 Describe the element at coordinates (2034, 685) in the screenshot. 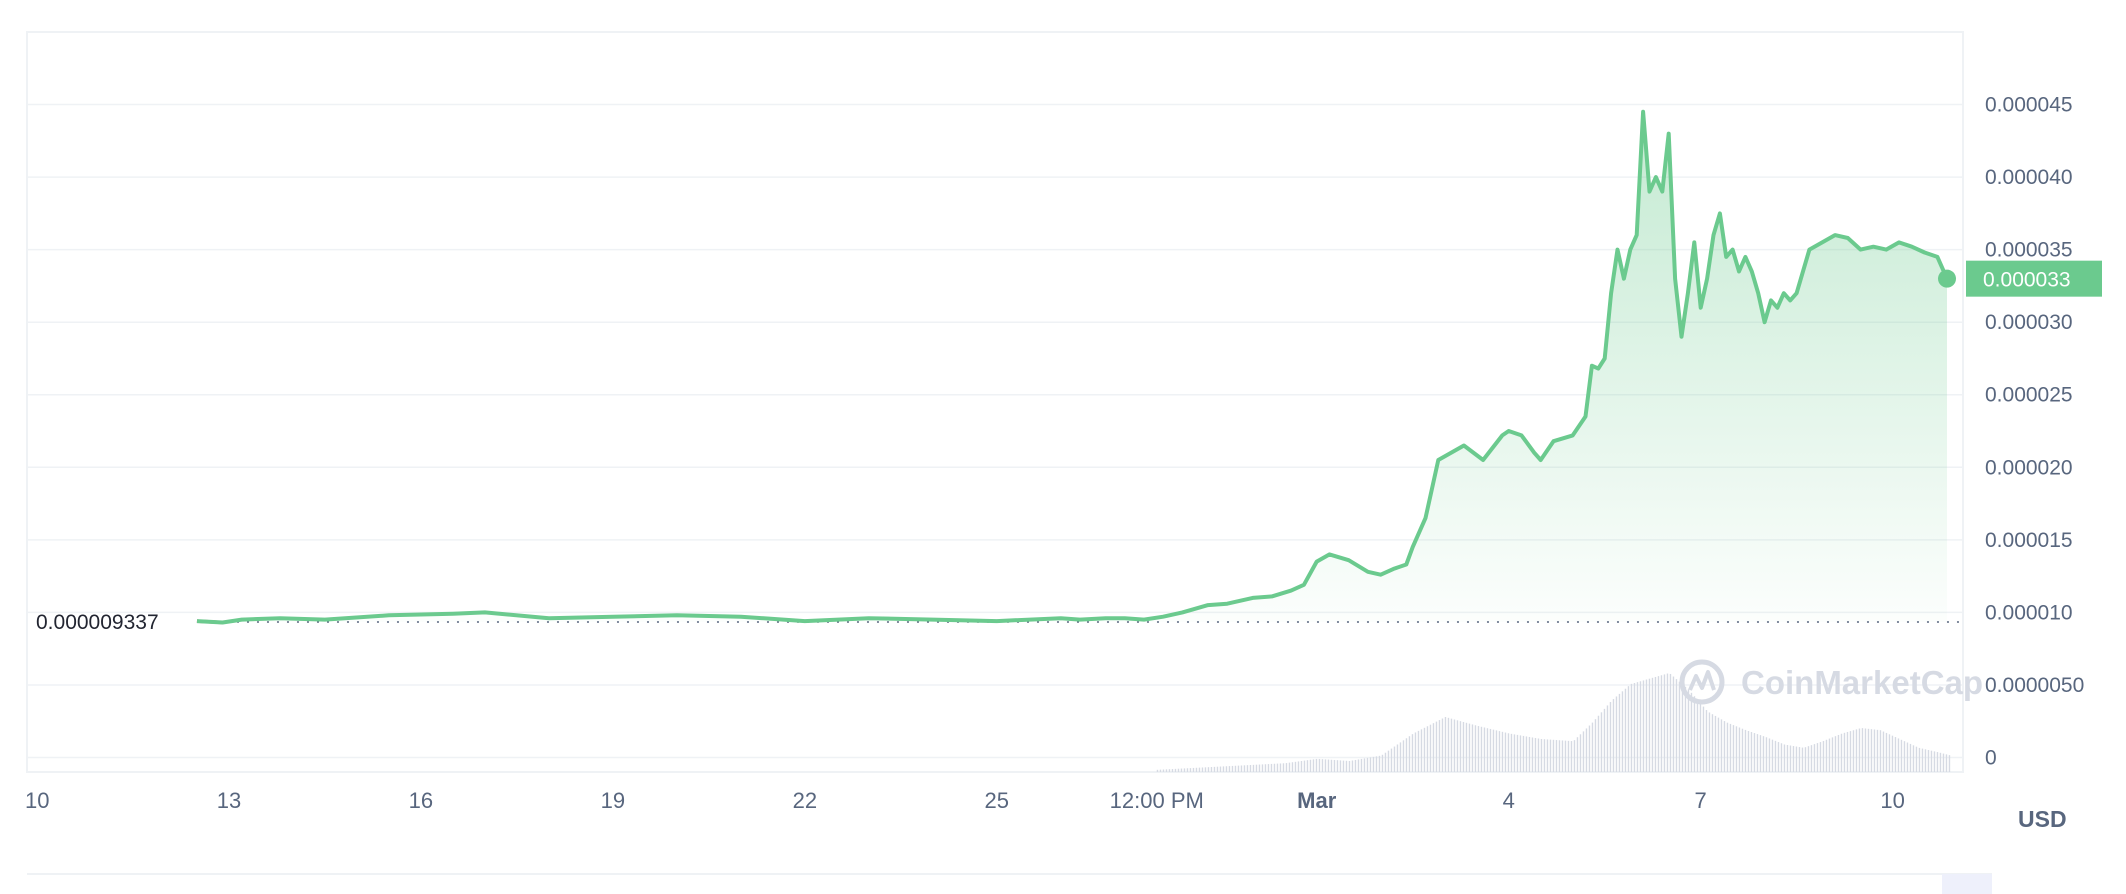

I see `y-tick-label: 0.0000050` at that location.